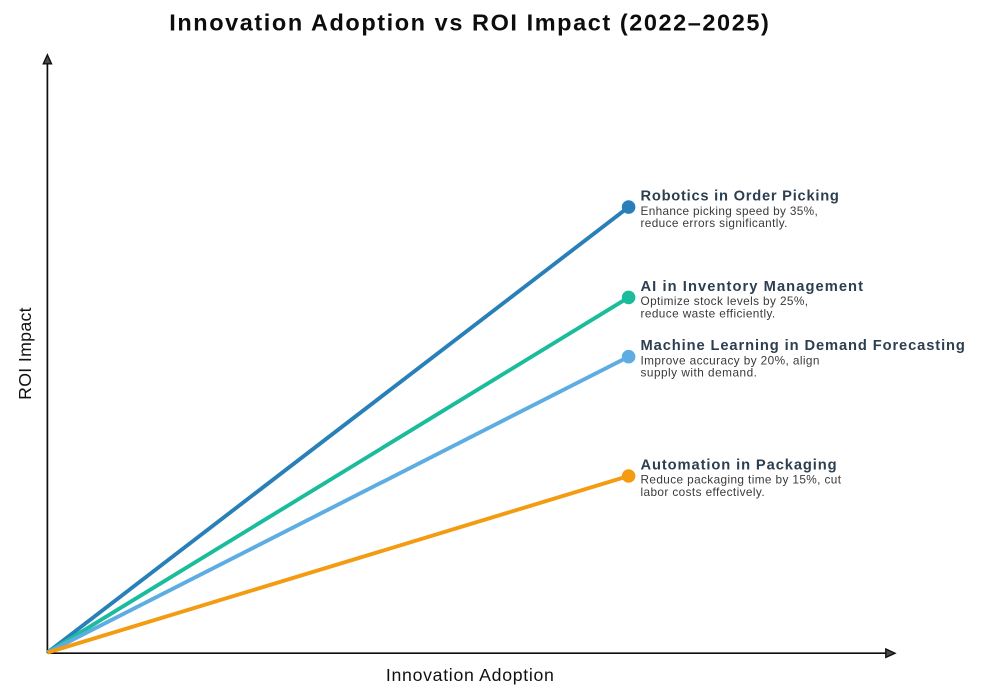 The height and width of the screenshot is (700, 1000). Describe the element at coordinates (470, 675) in the screenshot. I see `svg-text: Innovation Adoption` at that location.